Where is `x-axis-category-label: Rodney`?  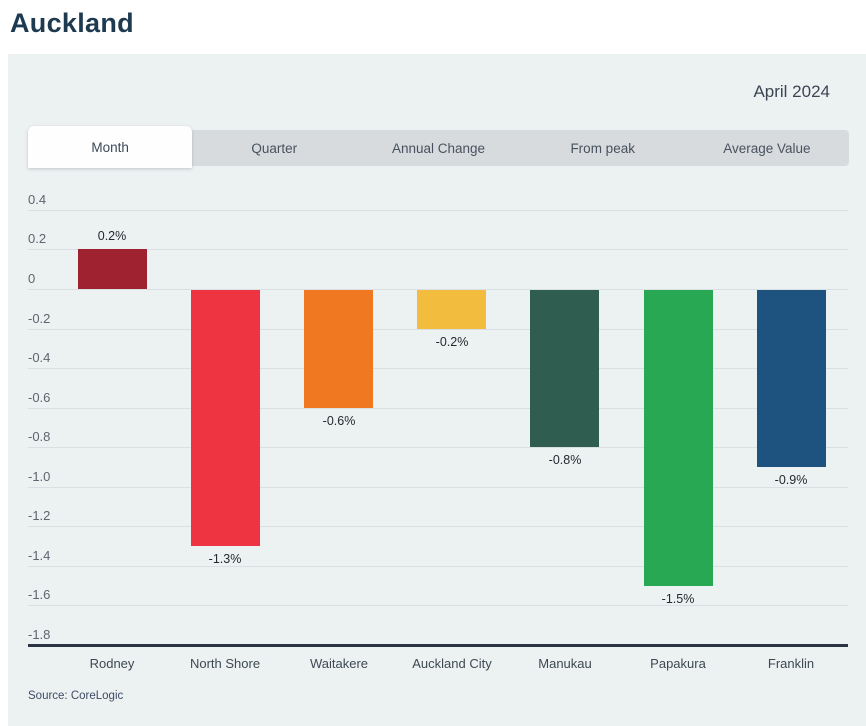
x-axis-category-label: Rodney is located at coordinates (112, 663).